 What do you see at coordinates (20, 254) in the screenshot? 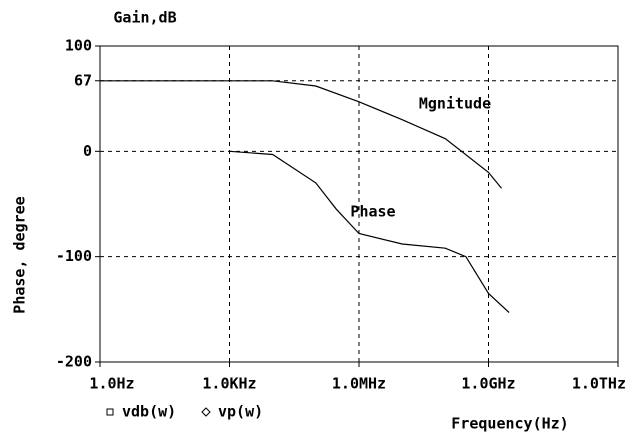
I see `y2-axis-label: Phase, degree` at bounding box center [20, 254].